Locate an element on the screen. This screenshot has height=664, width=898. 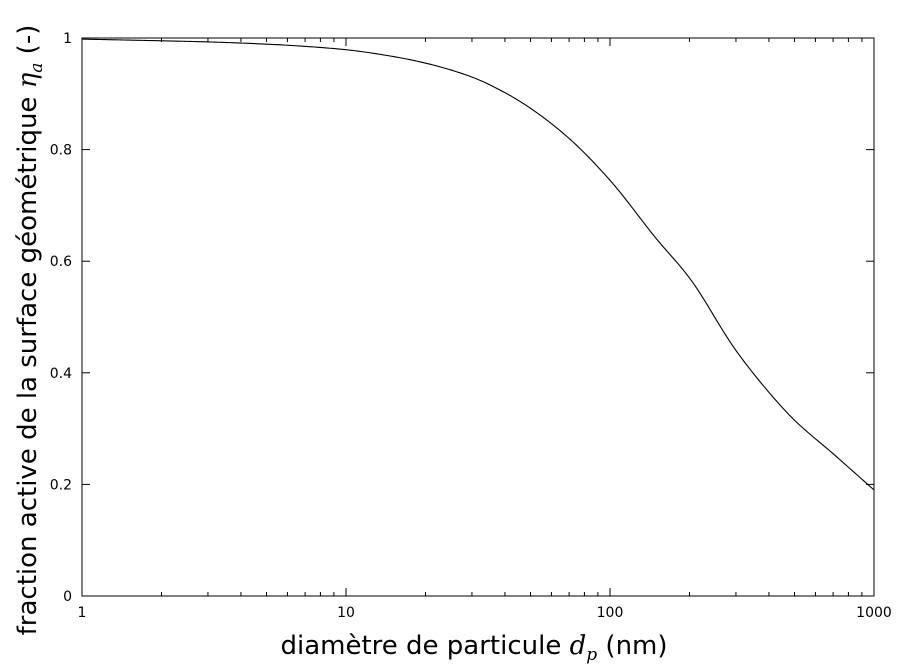
x-tick-label: 10 is located at coordinates (346, 613).